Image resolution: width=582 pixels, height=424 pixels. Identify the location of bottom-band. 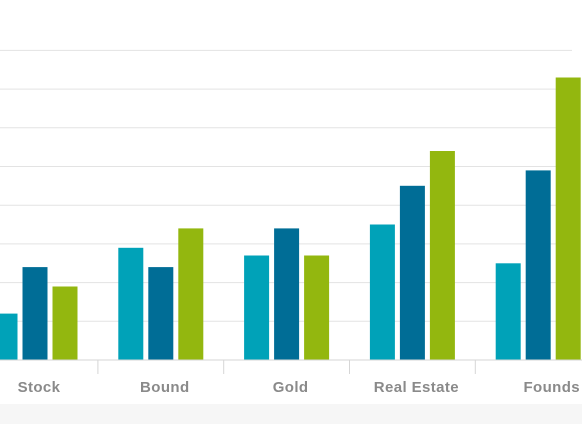
(291, 414).